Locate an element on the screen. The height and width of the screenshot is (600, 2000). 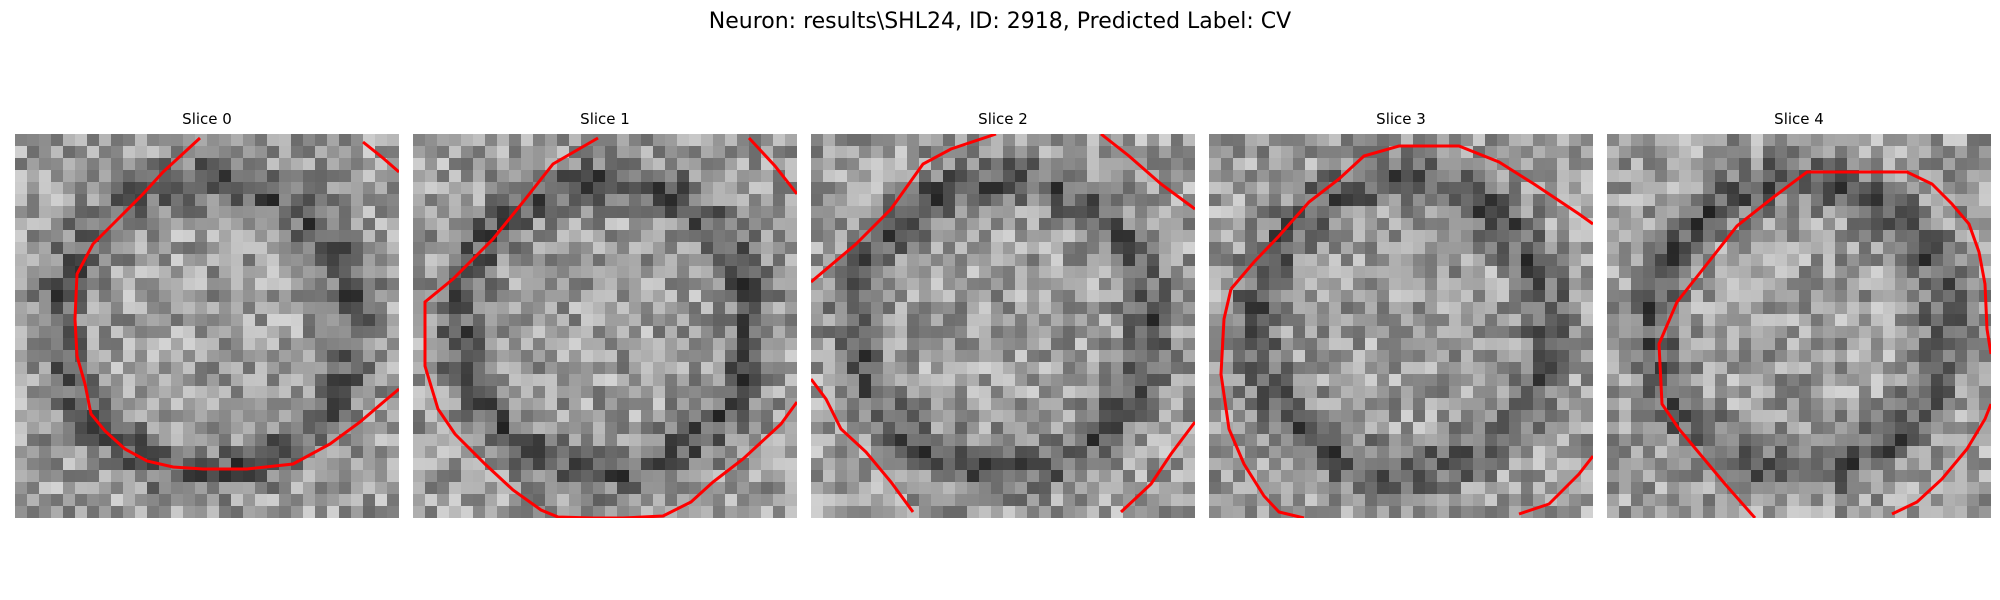
slice-title-1: Slice 1 is located at coordinates (605, 119).